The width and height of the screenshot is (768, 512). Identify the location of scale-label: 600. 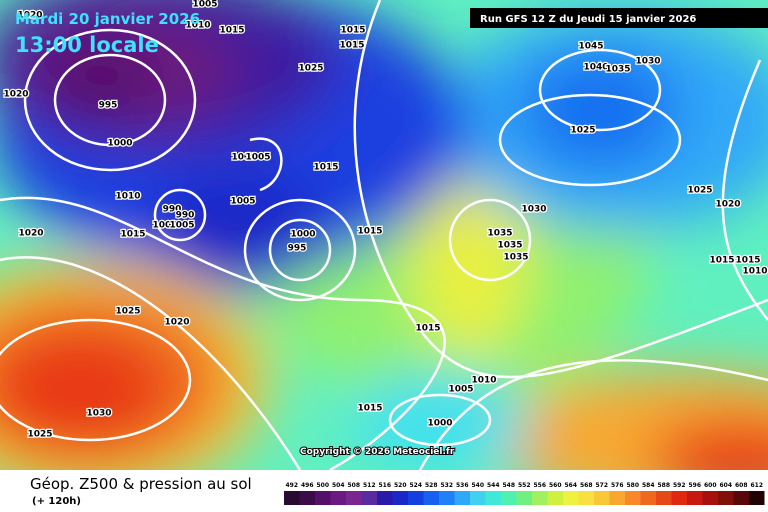
(710, 485).